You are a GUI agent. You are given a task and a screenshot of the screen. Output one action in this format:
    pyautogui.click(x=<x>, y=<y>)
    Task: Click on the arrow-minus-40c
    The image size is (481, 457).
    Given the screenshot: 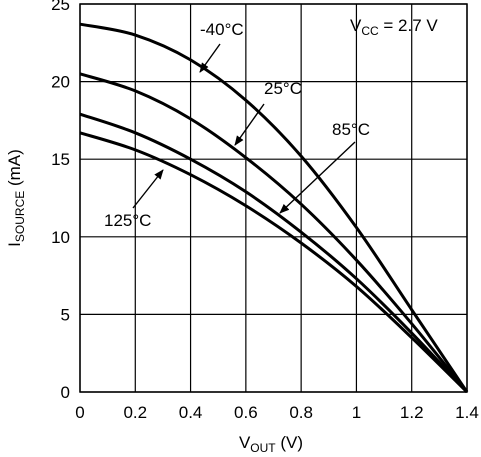 What is the action you would take?
    pyautogui.click(x=210, y=58)
    